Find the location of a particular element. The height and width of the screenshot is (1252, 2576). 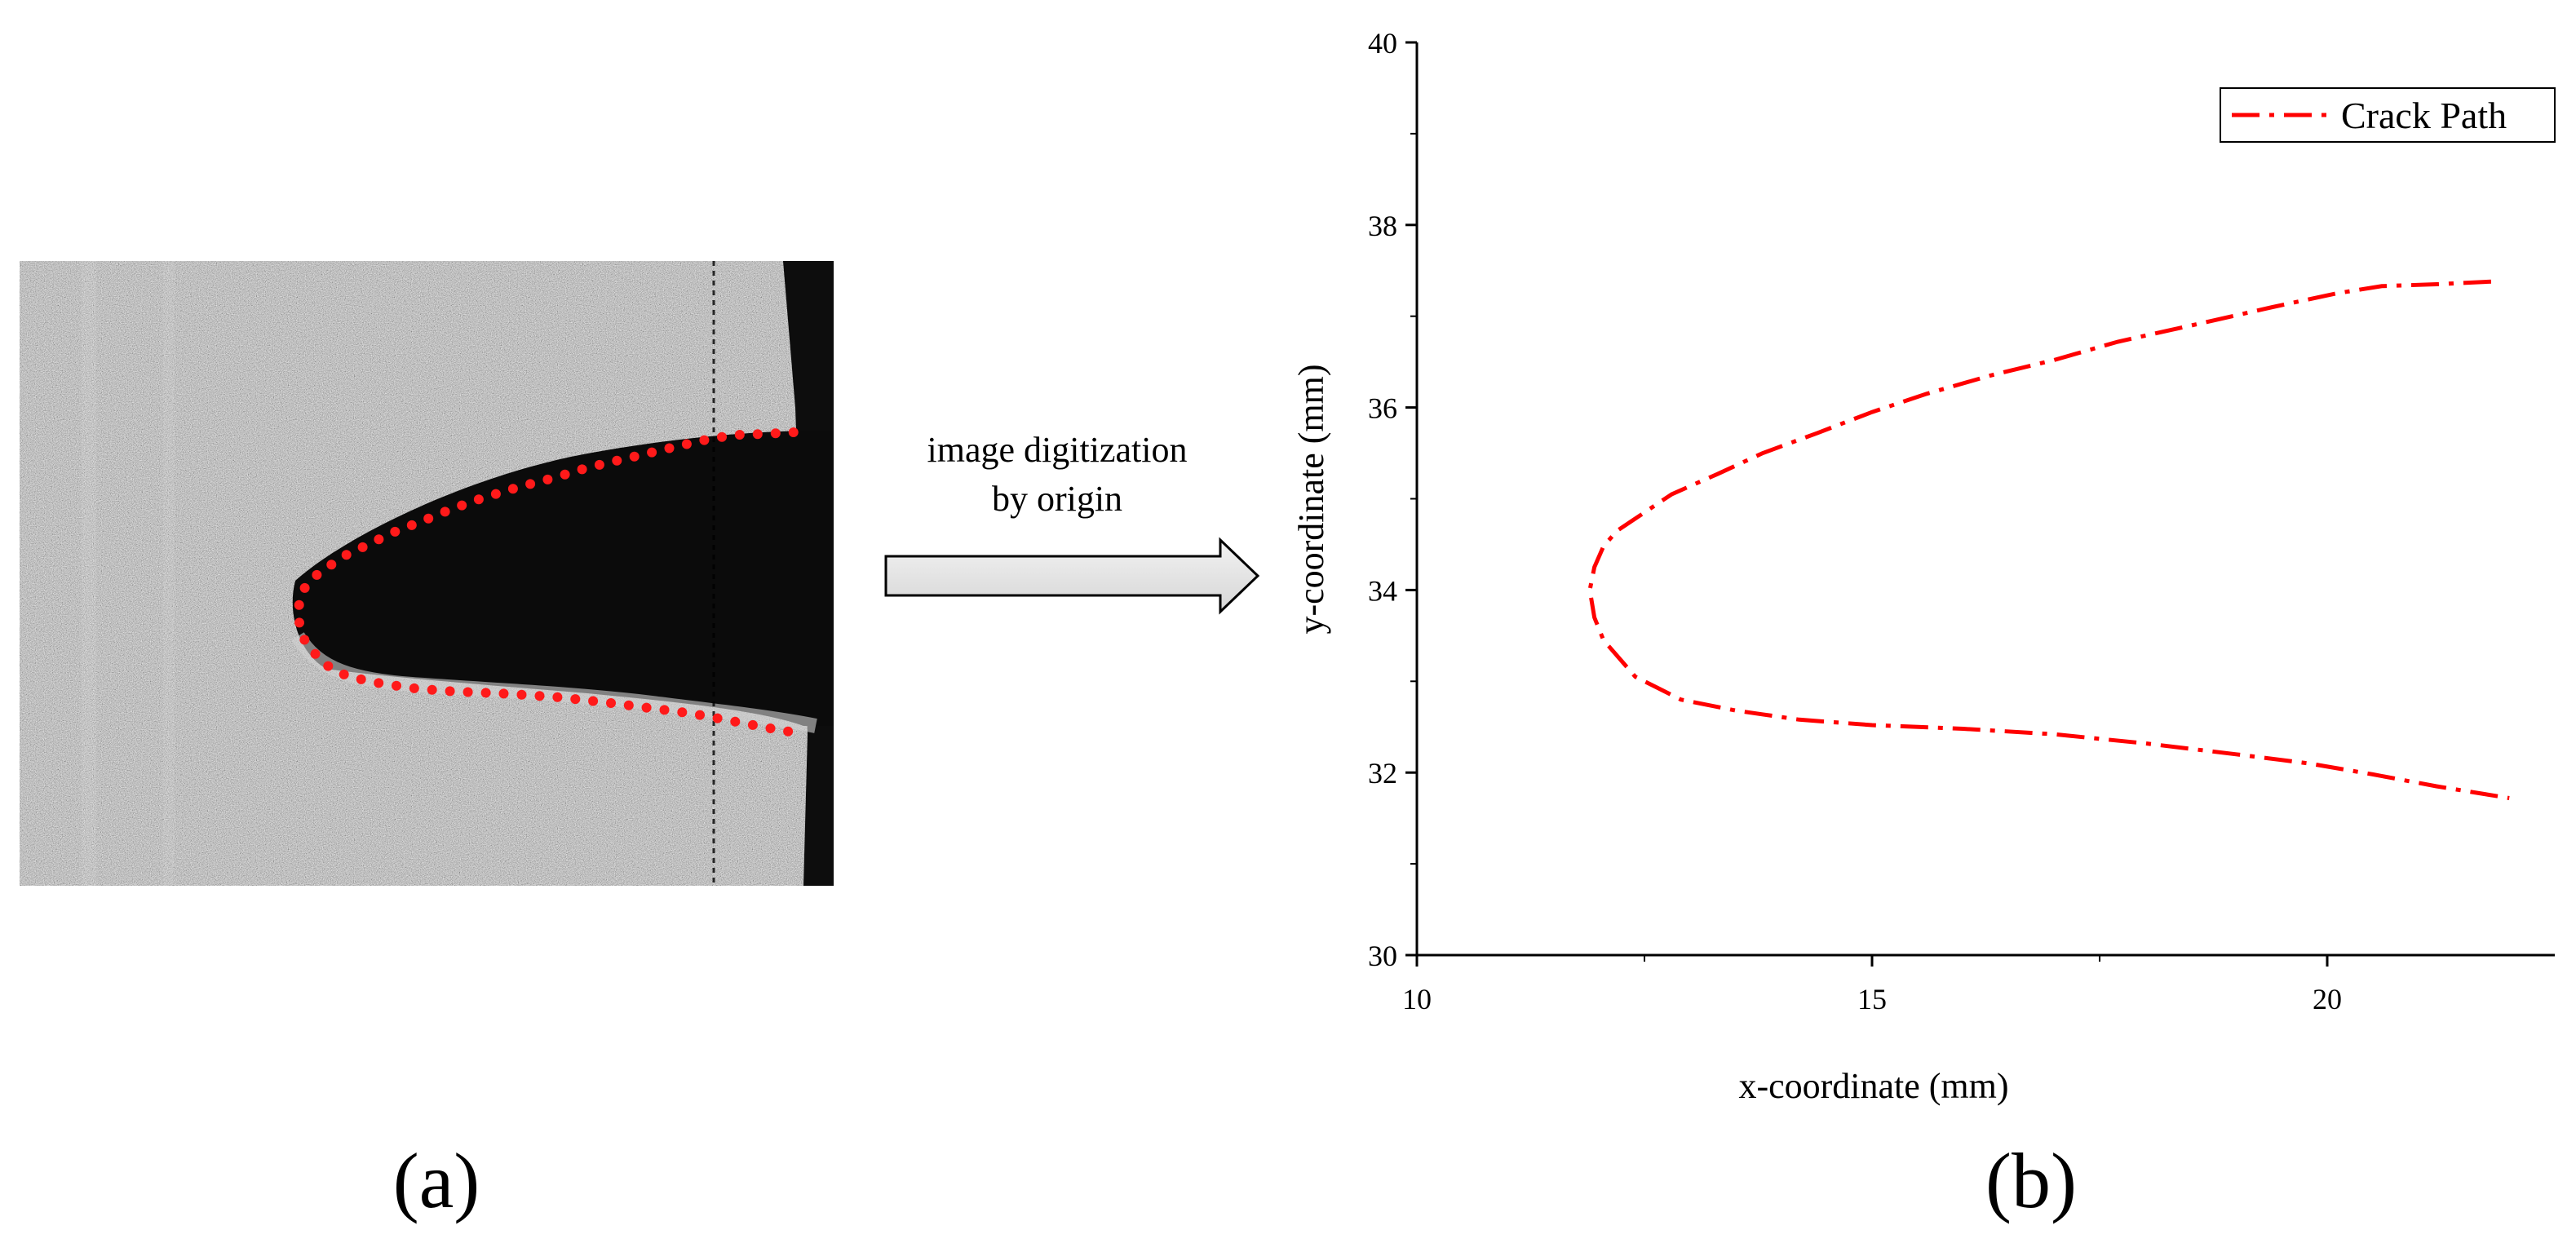

panel-a-label: (a) is located at coordinates (436, 1180).